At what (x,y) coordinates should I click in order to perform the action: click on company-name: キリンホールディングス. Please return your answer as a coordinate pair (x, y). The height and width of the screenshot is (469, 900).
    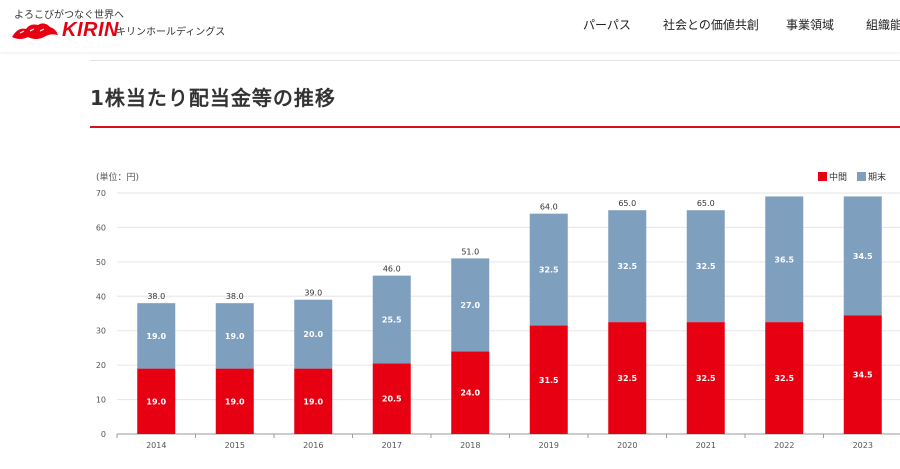
    Looking at the image, I should click on (171, 32).